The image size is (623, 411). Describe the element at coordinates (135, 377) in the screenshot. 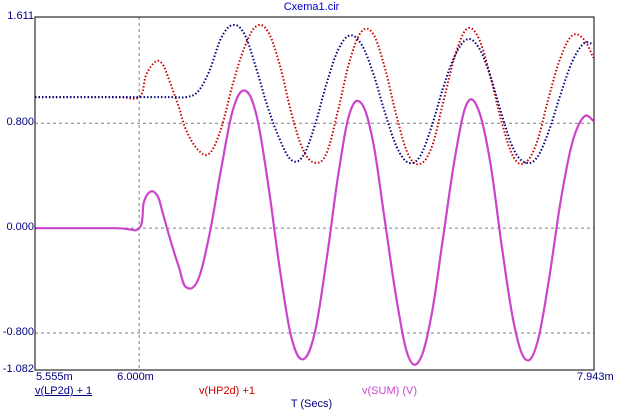

I see `x-tick-label: 6.000m` at that location.